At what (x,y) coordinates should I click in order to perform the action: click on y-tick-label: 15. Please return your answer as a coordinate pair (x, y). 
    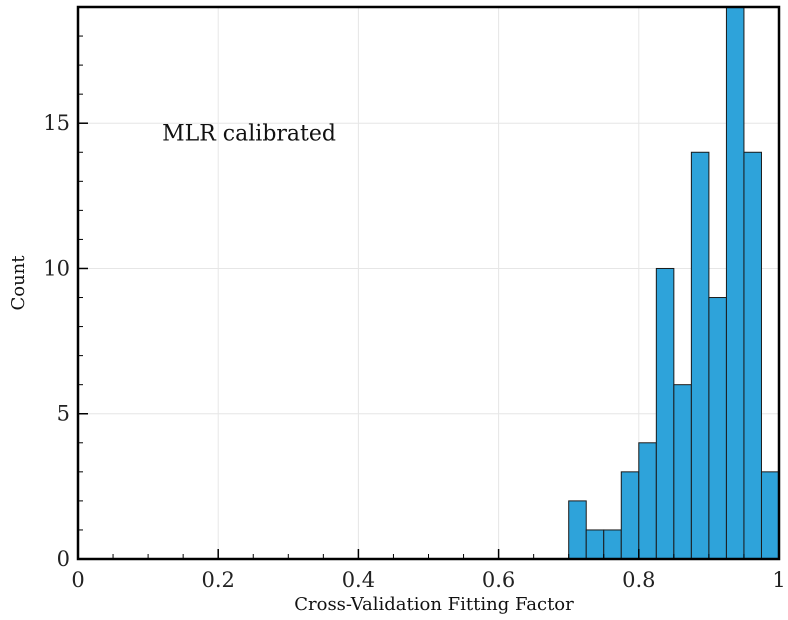
    Looking at the image, I should click on (56, 123).